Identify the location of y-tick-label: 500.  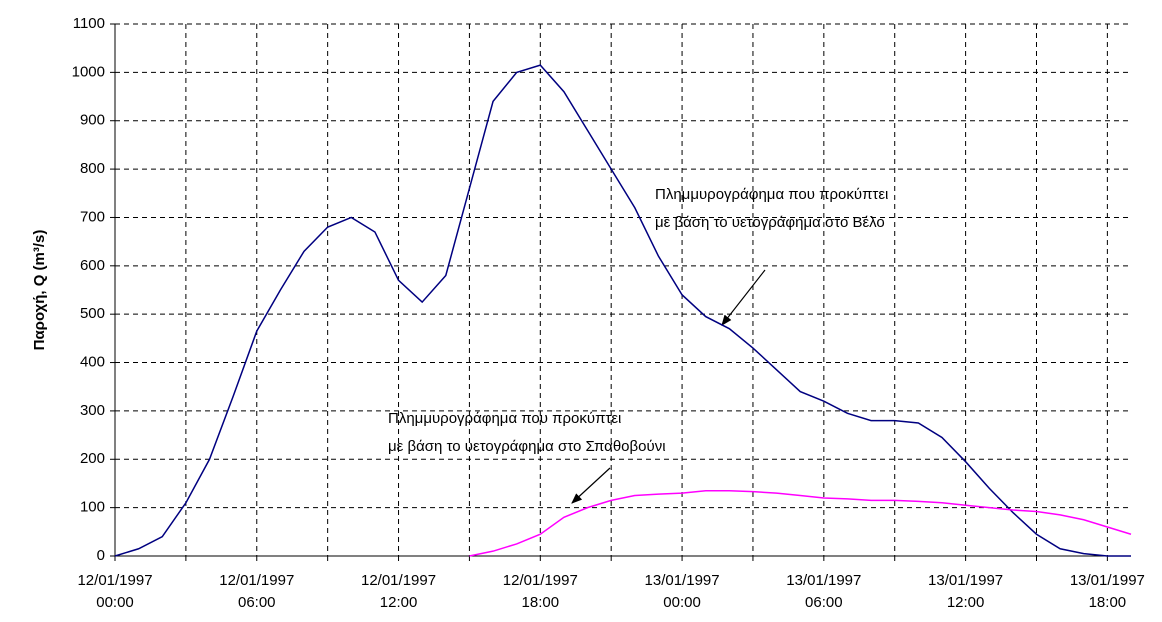
(92, 313).